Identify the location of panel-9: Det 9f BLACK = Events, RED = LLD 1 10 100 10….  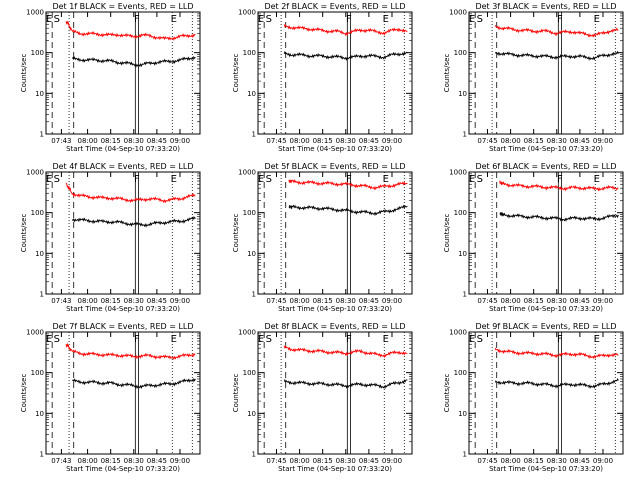
(533, 397).